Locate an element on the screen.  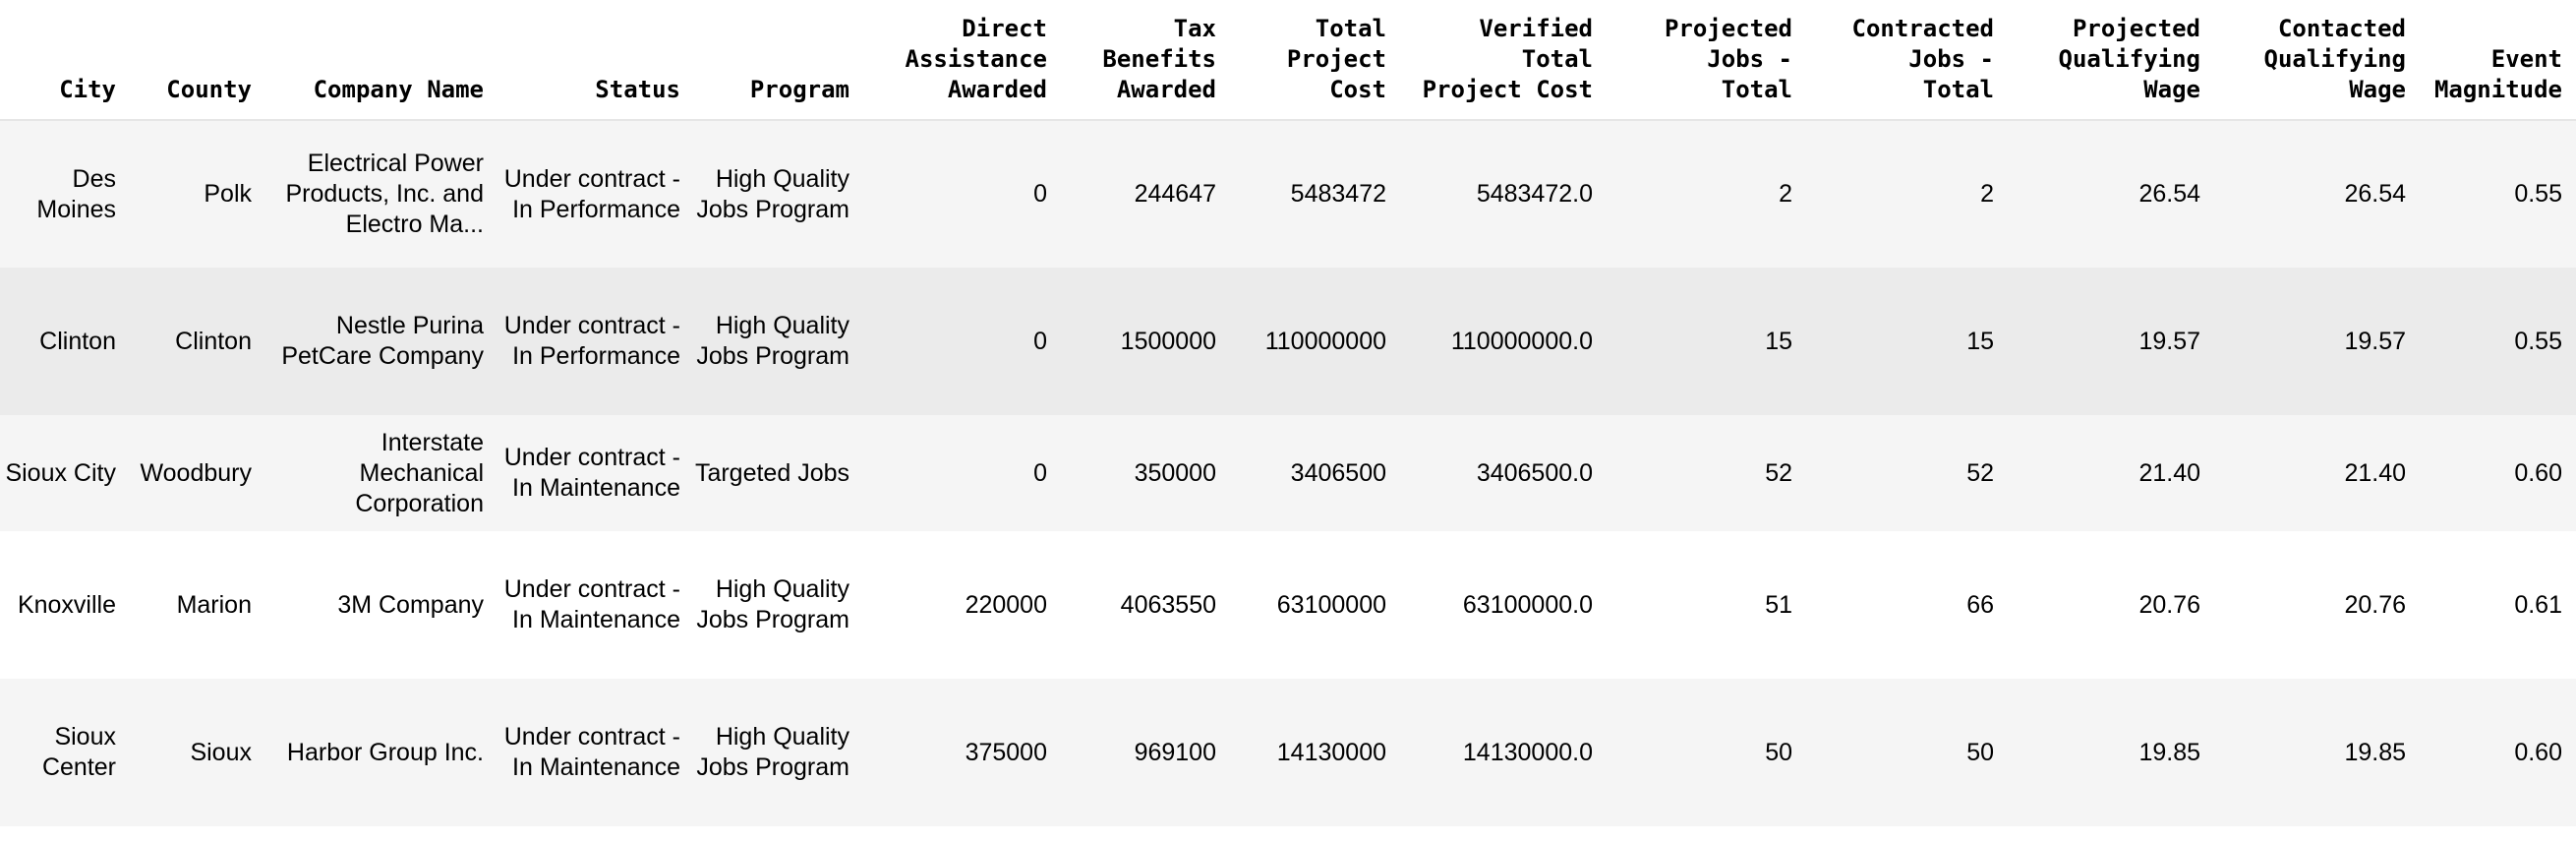
cell-event-magnitude: 0.61 is located at coordinates (2538, 604).